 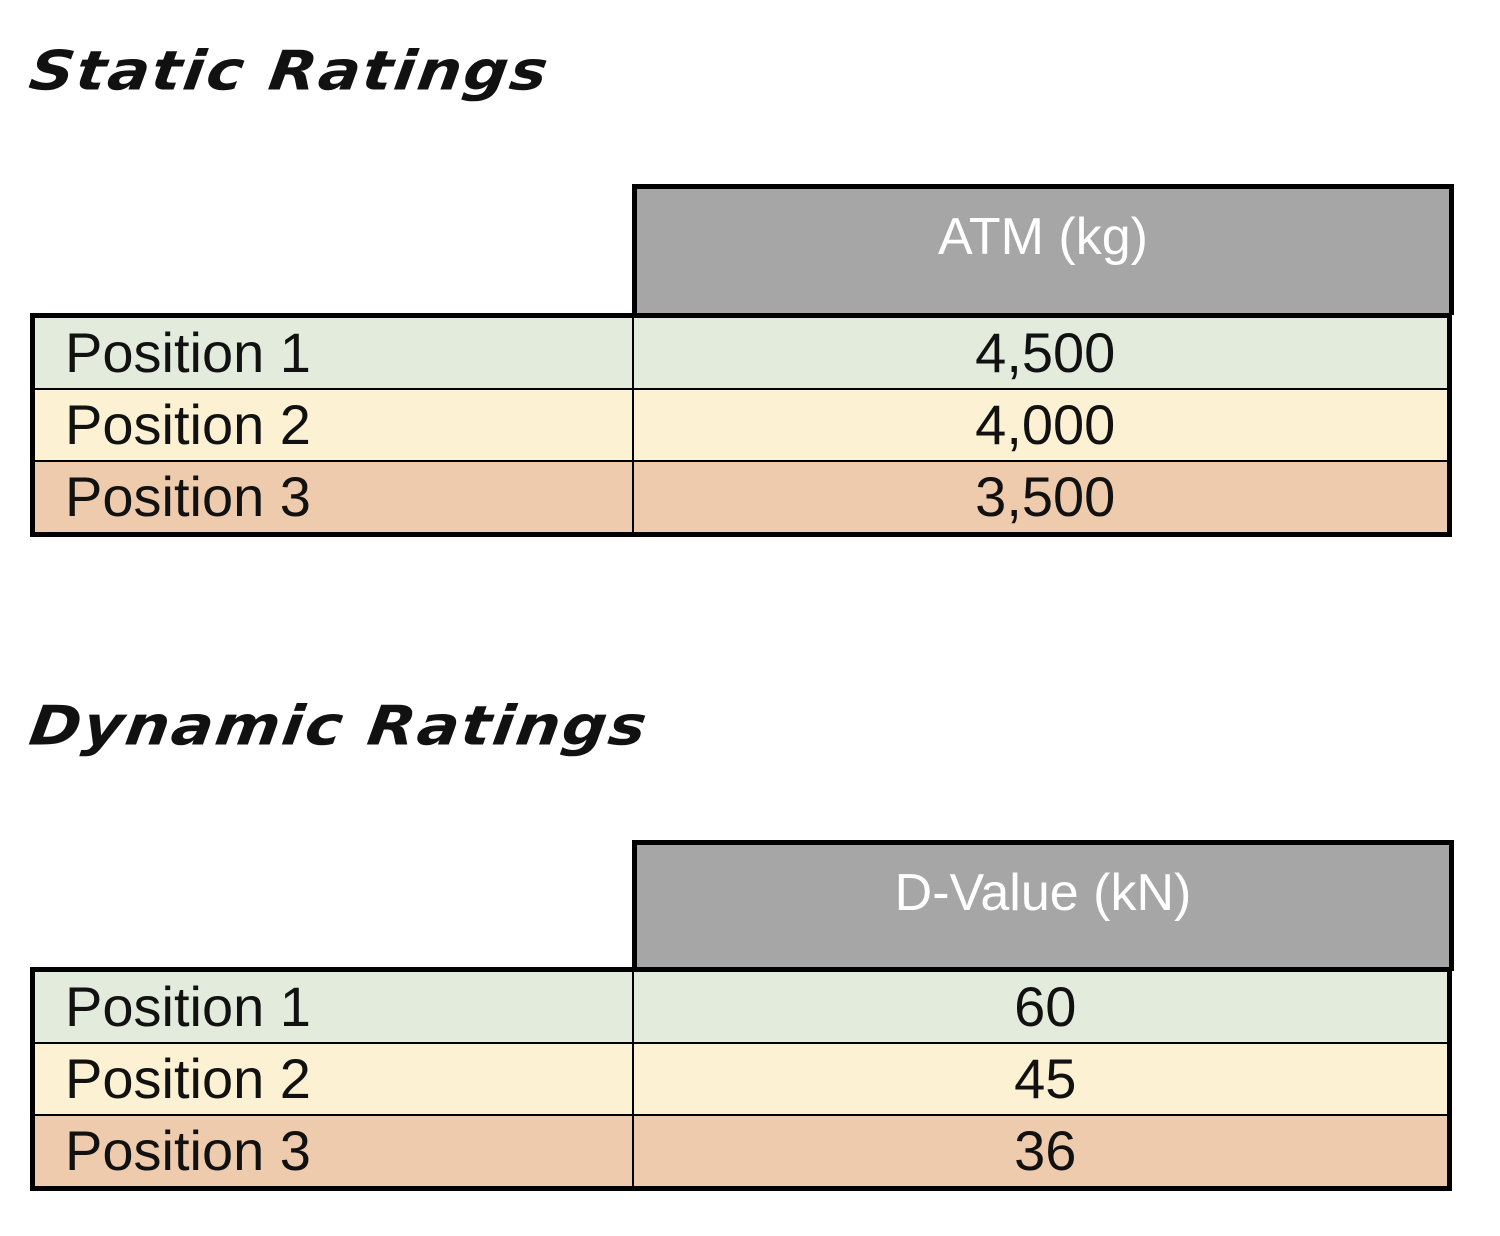 I want to click on dynamic-ratings-title: Dynamic Ratings, so click(x=339, y=725).